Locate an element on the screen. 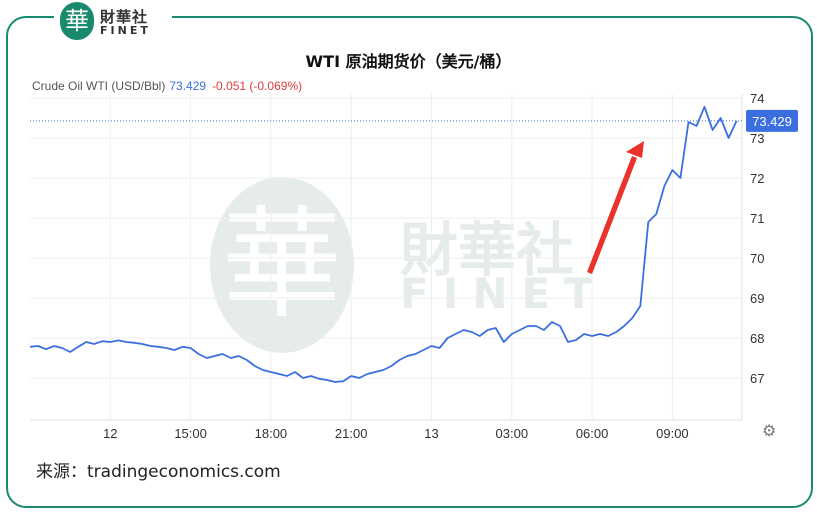 Image resolution: width=817 pixels, height=528 pixels. x-tick-label: 18:00 is located at coordinates (271, 433).